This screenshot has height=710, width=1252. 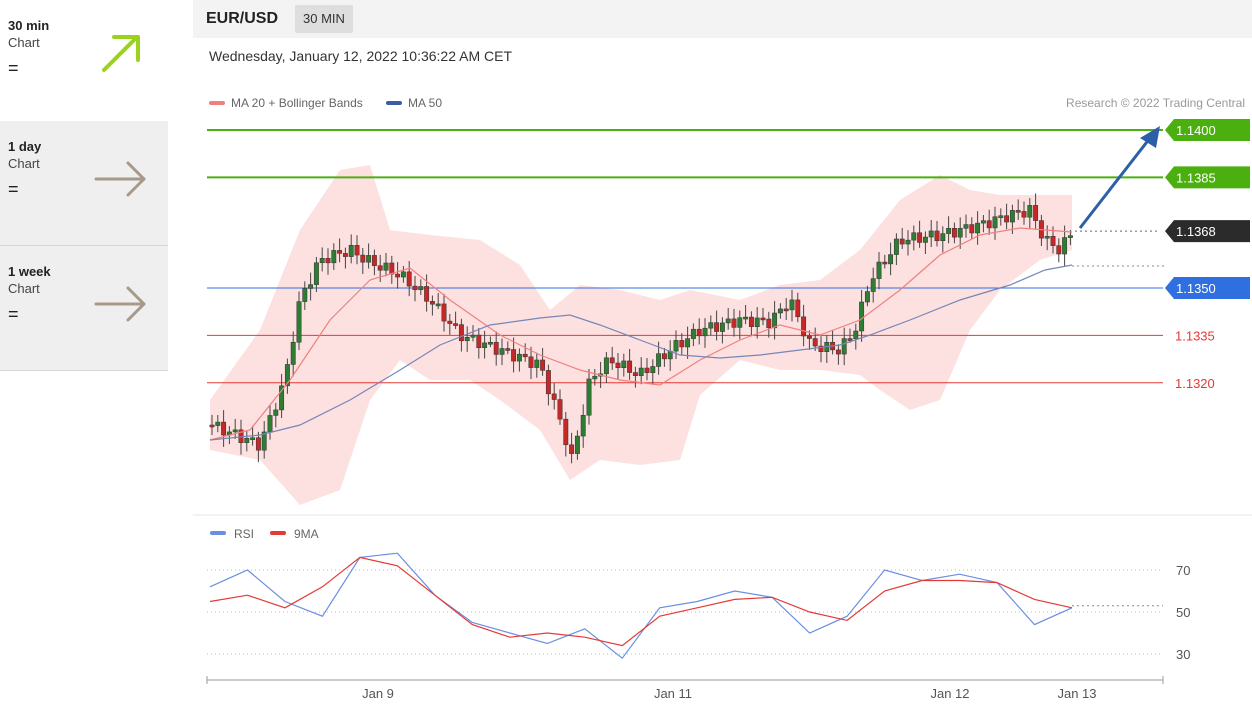 I want to click on arrow-right-icon, so click(x=120, y=179).